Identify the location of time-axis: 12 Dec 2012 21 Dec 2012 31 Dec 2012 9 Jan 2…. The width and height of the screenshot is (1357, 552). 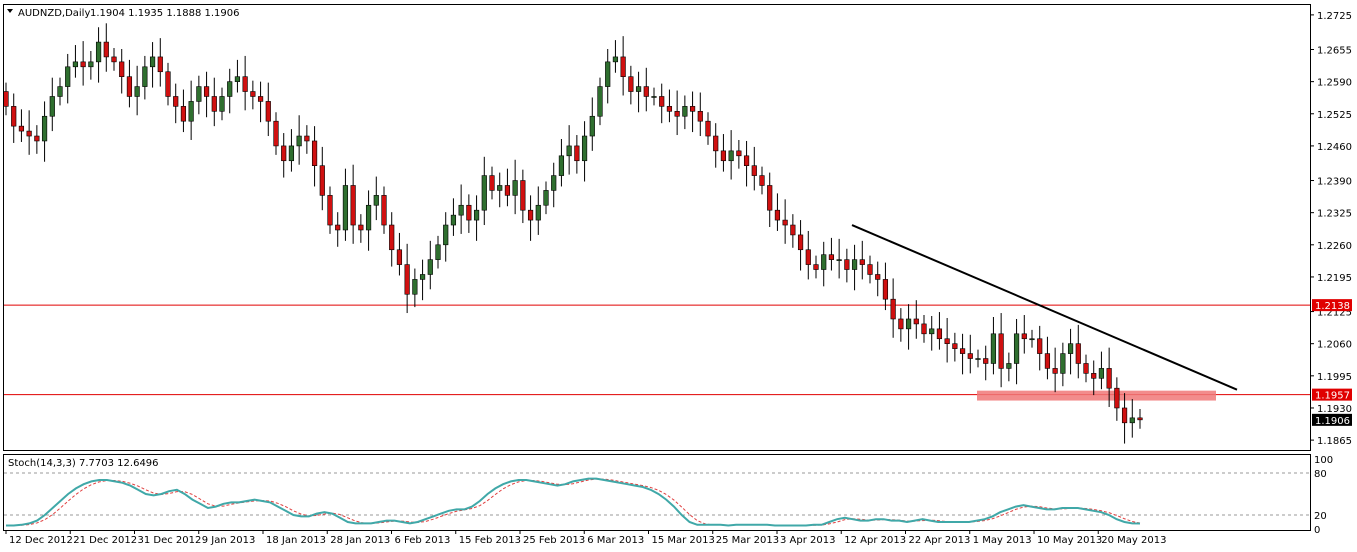
(585, 538).